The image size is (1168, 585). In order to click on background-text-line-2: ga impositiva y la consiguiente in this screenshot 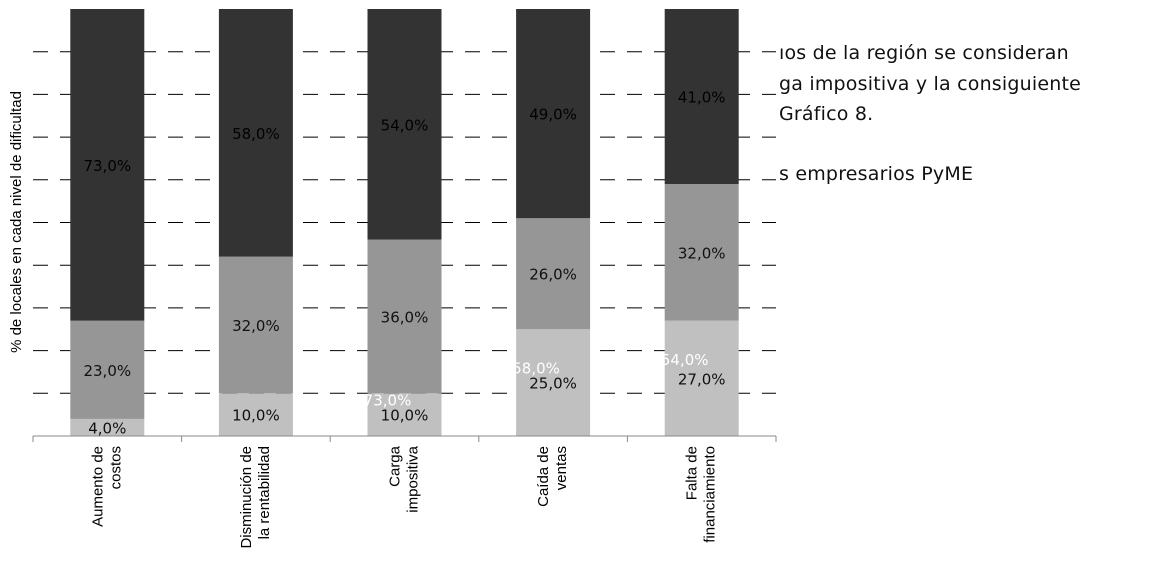, I will do `click(930, 84)`.